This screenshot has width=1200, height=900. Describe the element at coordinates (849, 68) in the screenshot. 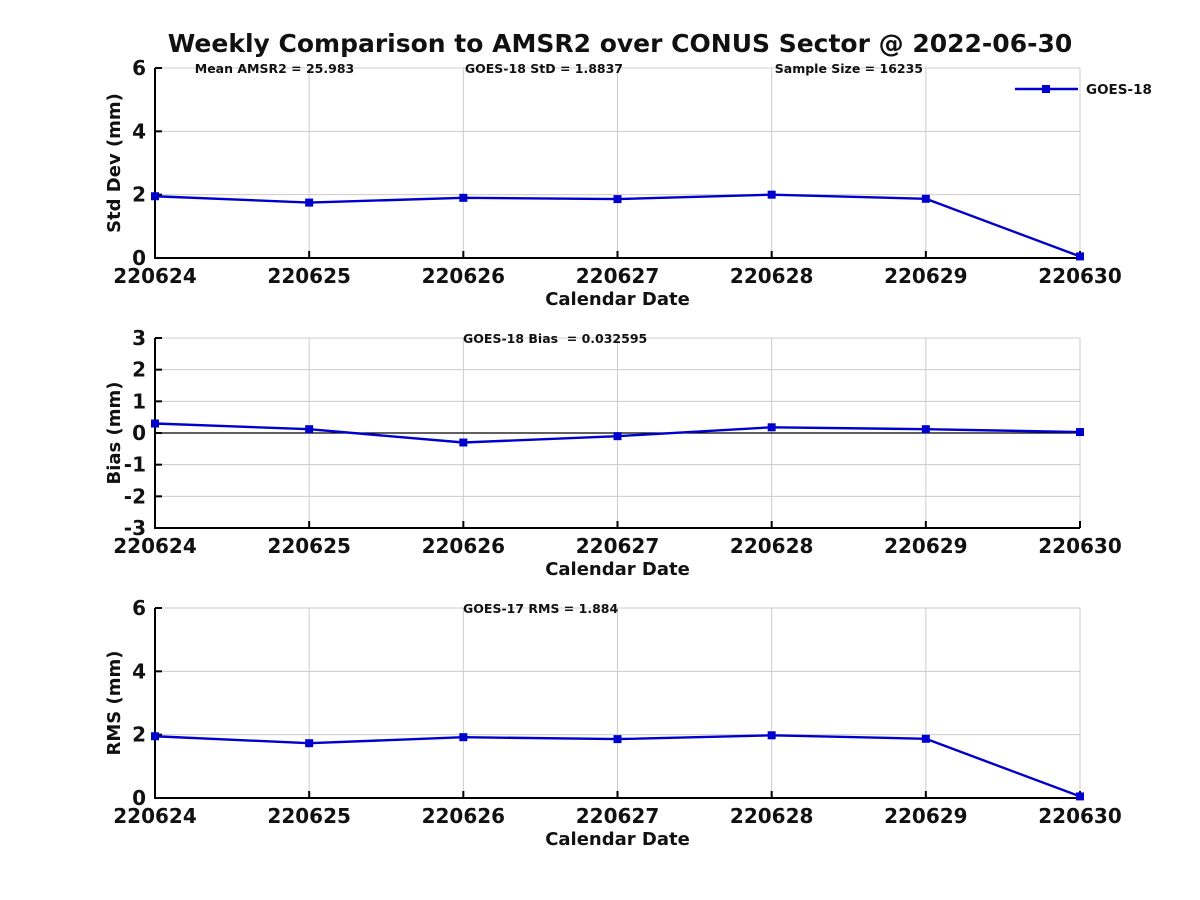

I see `plot-annotation: Sample Size = 16235` at that location.